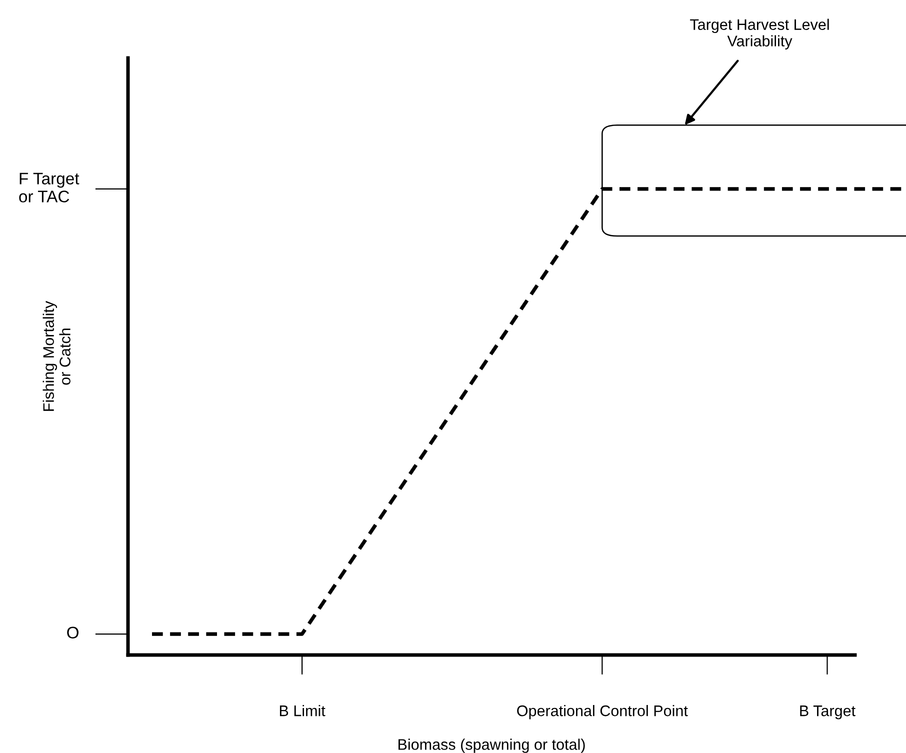 The image size is (906, 753). What do you see at coordinates (759, 34) in the screenshot?
I see `band-label: Target Harvest Level Variability` at bounding box center [759, 34].